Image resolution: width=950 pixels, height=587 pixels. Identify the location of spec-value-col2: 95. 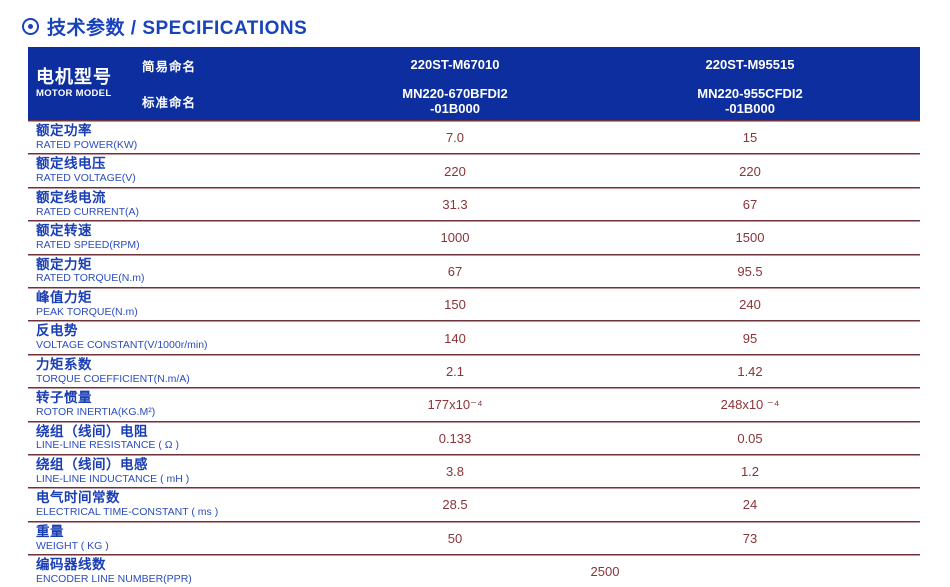
(750, 338).